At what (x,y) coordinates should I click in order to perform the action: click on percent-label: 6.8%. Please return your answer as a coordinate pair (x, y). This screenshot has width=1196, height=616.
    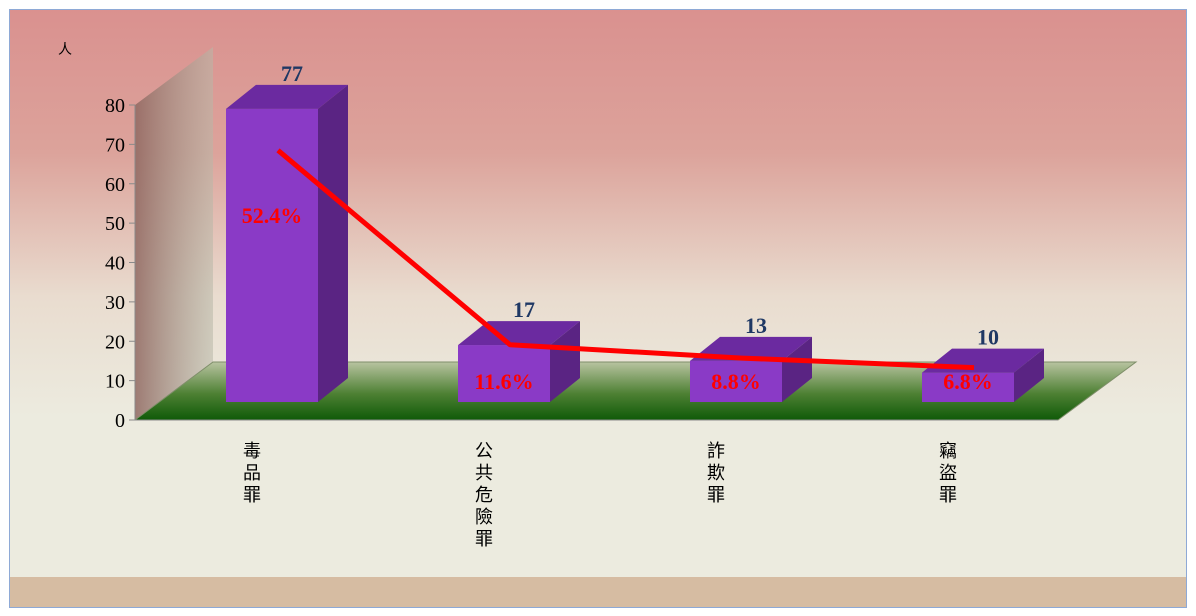
    Looking at the image, I should click on (968, 381).